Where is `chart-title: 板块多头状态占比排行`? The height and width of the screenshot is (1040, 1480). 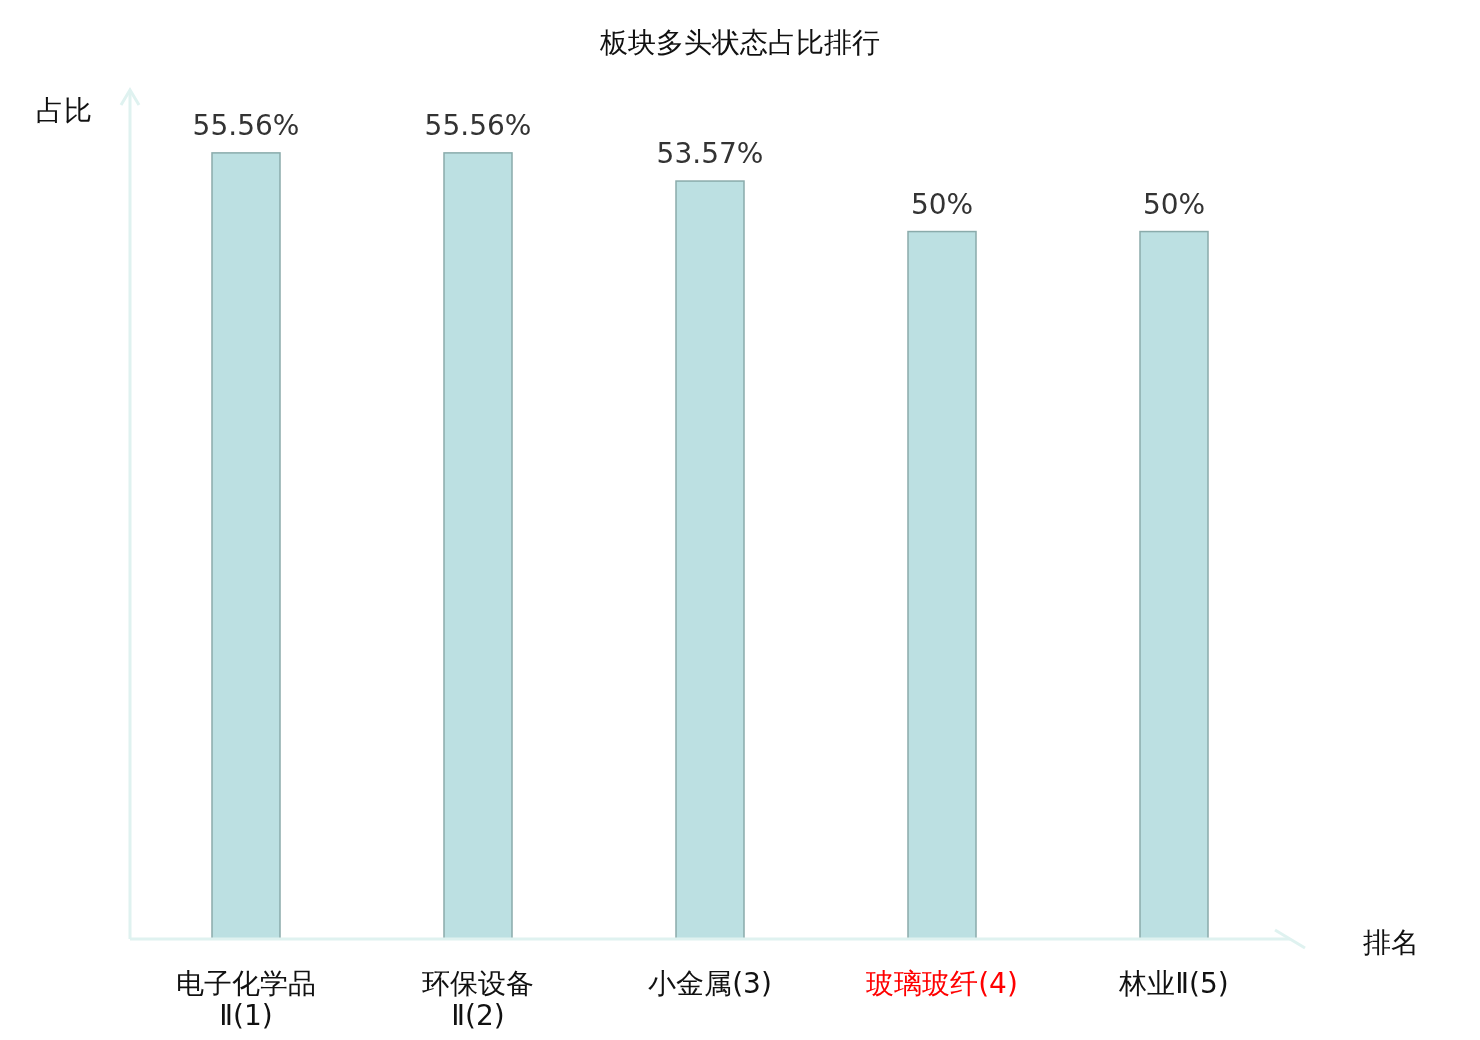 chart-title: 板块多头状态占比排行 is located at coordinates (739, 42).